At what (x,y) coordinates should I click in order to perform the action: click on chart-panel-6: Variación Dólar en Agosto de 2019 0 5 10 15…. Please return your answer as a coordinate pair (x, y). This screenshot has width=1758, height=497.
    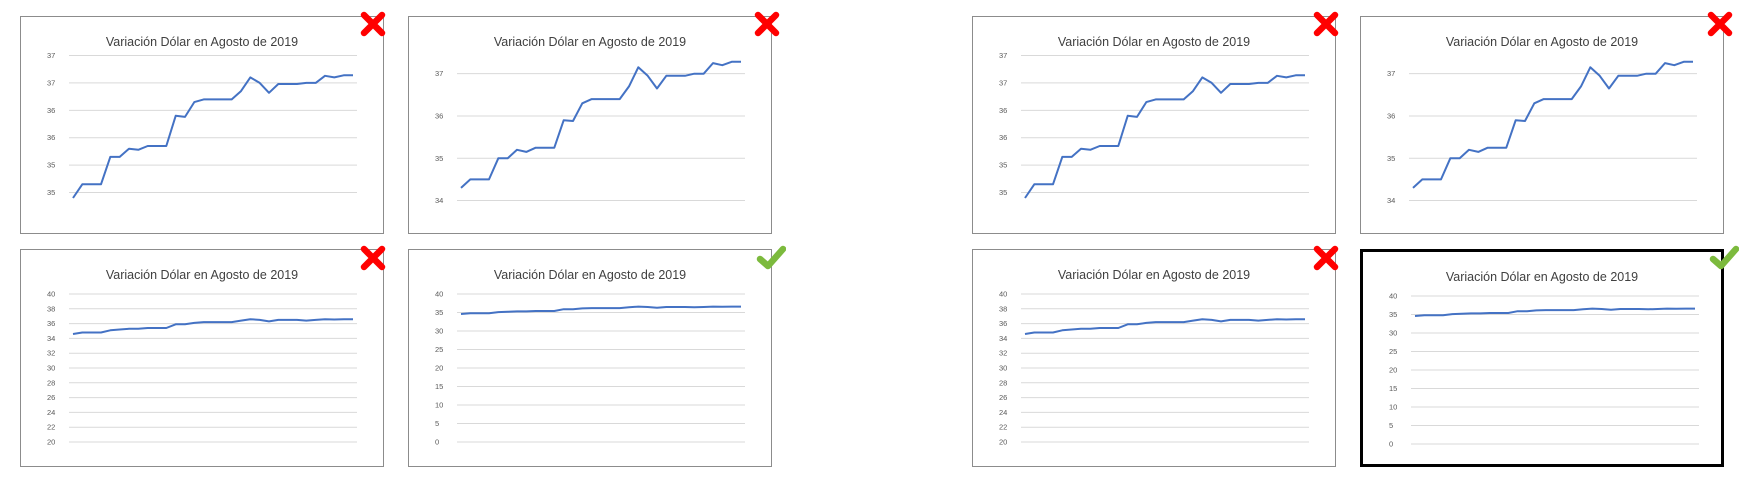
    Looking at the image, I should click on (590, 358).